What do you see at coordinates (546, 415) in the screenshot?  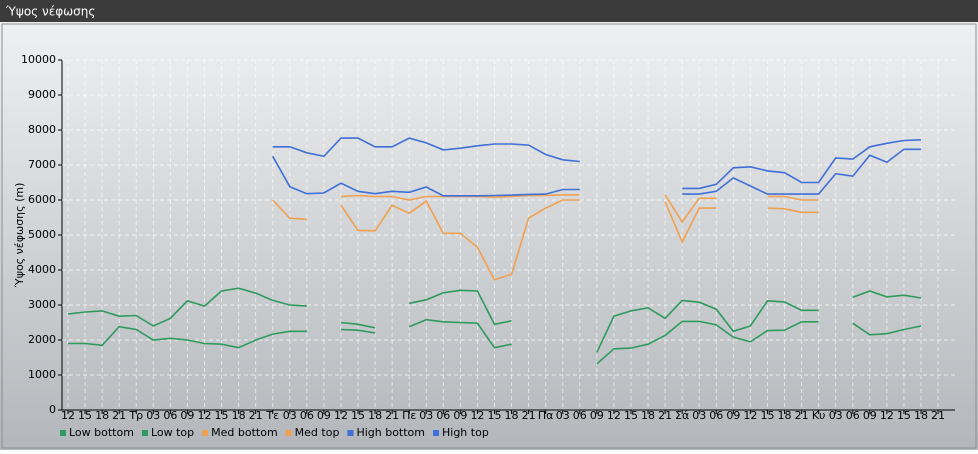 I see `x-tick-label: Πα` at bounding box center [546, 415].